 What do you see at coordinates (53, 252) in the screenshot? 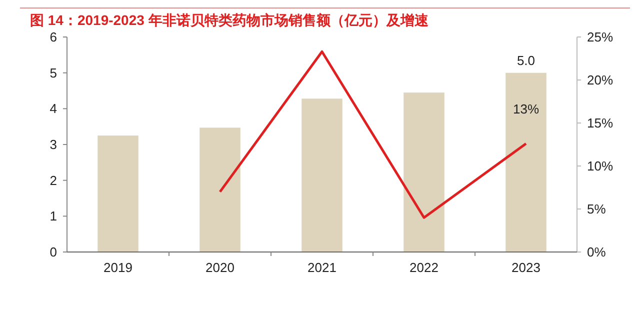
I see `y-tick-label: 0` at bounding box center [53, 252].